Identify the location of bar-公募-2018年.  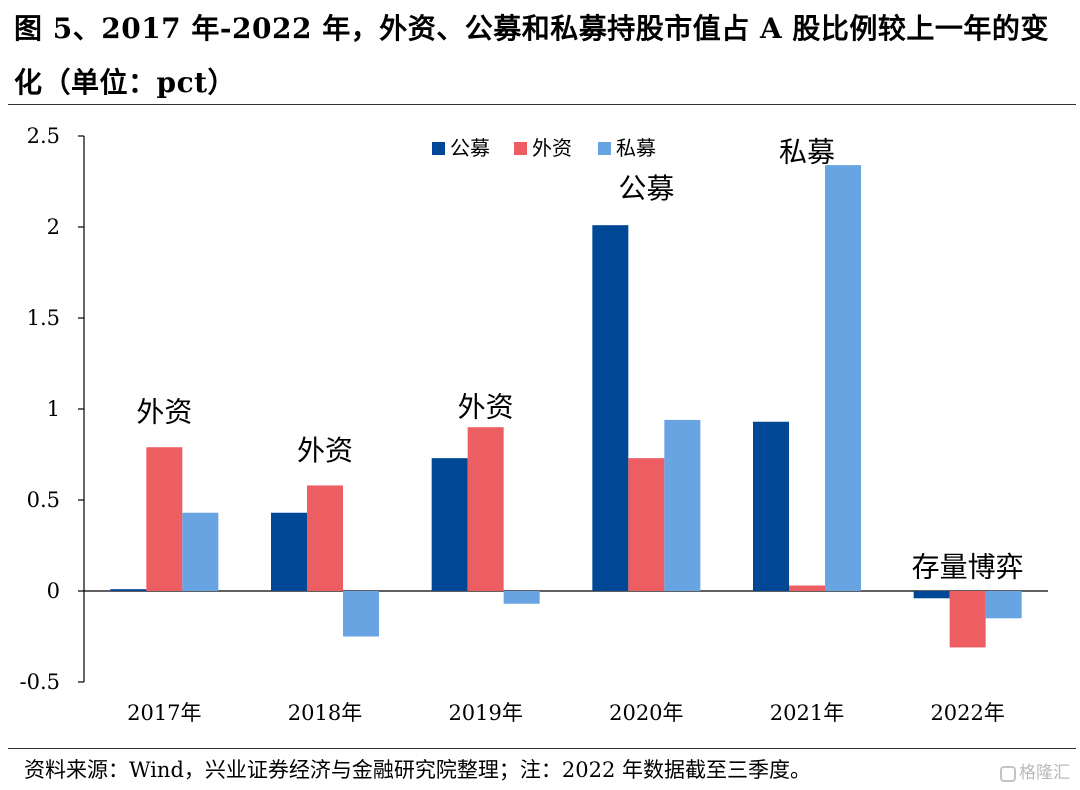
(289, 551).